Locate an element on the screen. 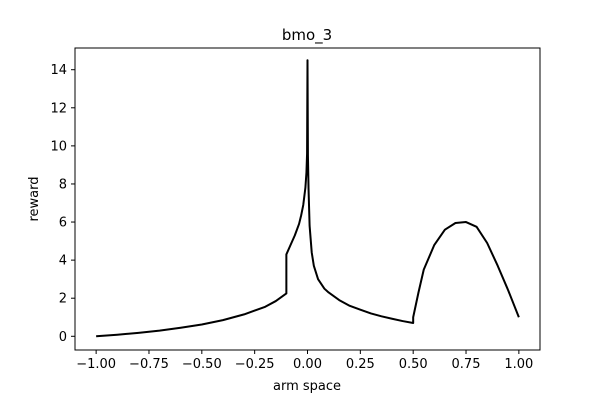 Image resolution: width=600 pixels, height=400 pixels. y-tick-label: 12 is located at coordinates (58, 108).